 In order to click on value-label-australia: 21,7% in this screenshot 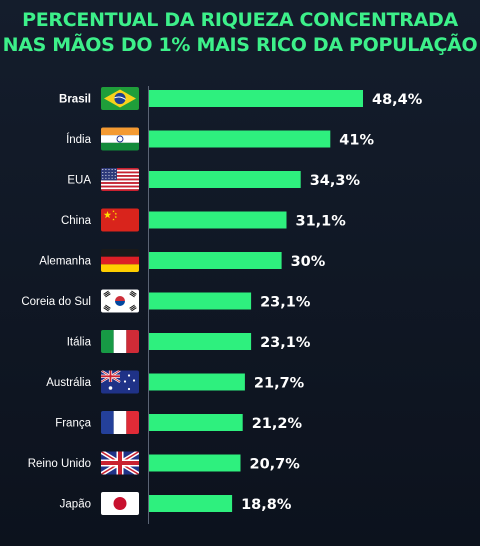, I will do `click(279, 384)`.